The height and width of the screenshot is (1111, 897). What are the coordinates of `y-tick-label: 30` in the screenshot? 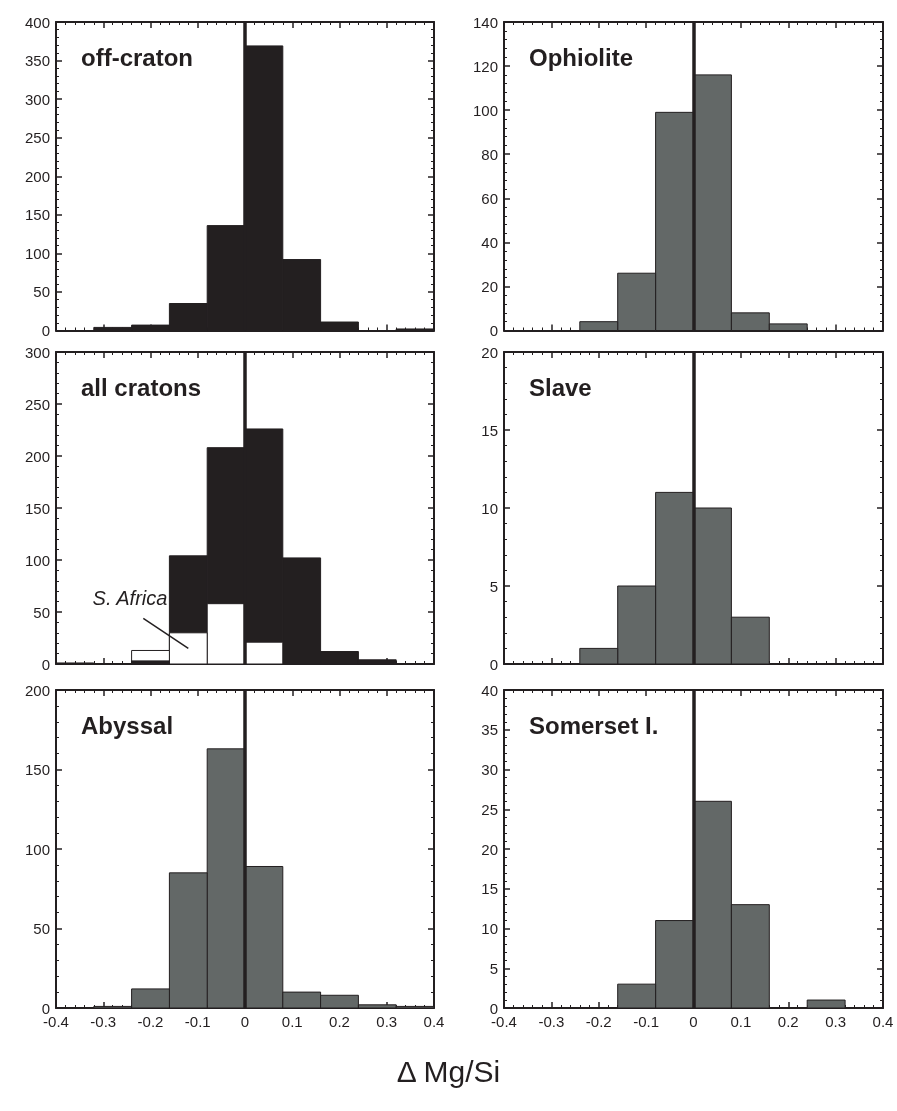 It's located at (489, 769).